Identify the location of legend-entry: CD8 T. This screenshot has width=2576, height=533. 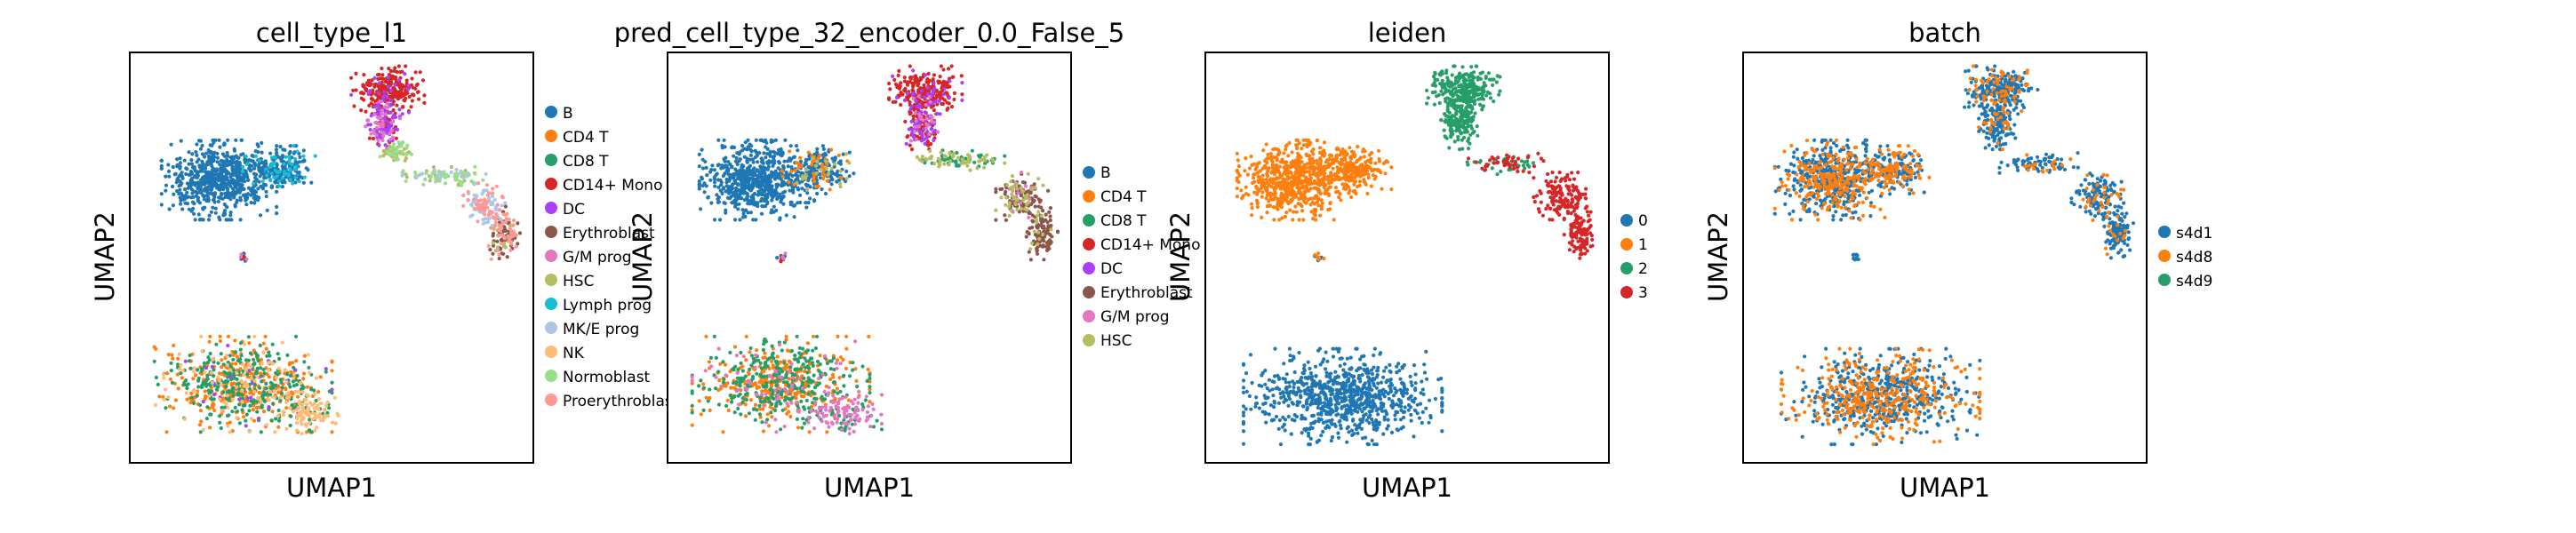
(611, 162).